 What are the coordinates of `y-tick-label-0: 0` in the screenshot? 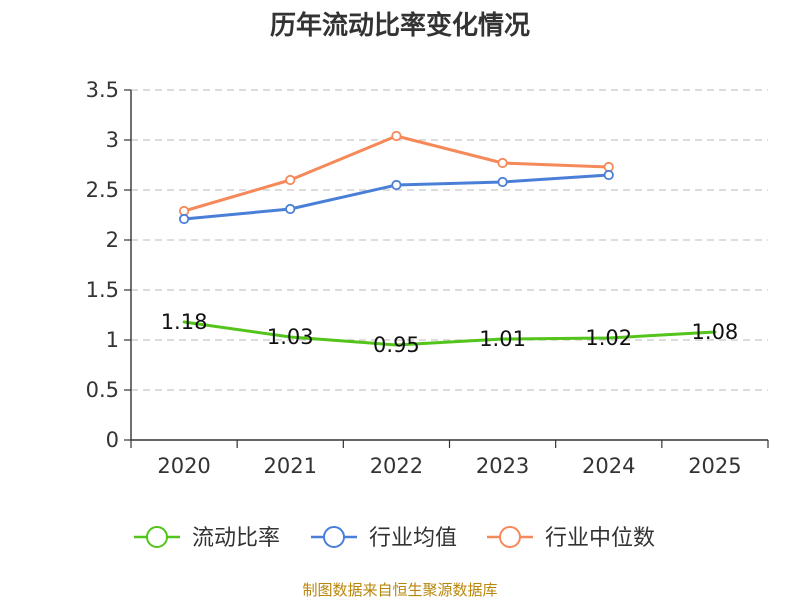 It's located at (112, 440).